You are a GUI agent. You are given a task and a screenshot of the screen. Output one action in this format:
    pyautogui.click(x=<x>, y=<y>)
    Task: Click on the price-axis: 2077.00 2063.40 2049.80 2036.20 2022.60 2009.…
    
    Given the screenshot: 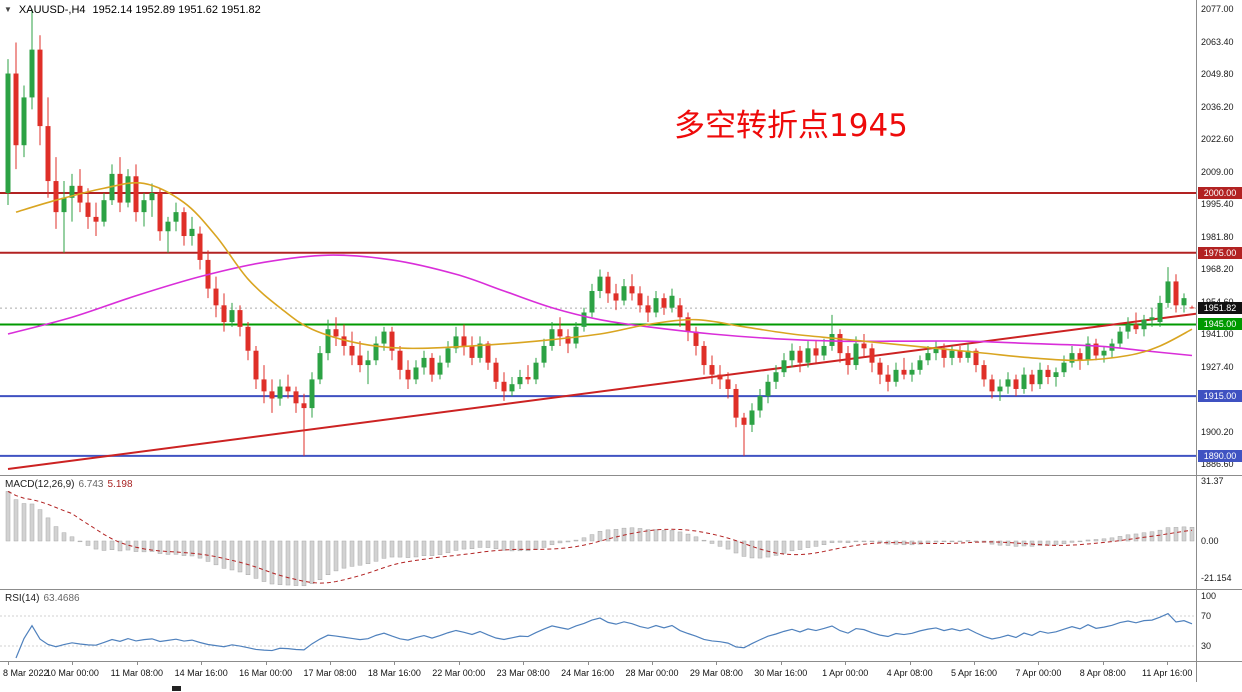 What is the action you would take?
    pyautogui.click(x=1219, y=341)
    